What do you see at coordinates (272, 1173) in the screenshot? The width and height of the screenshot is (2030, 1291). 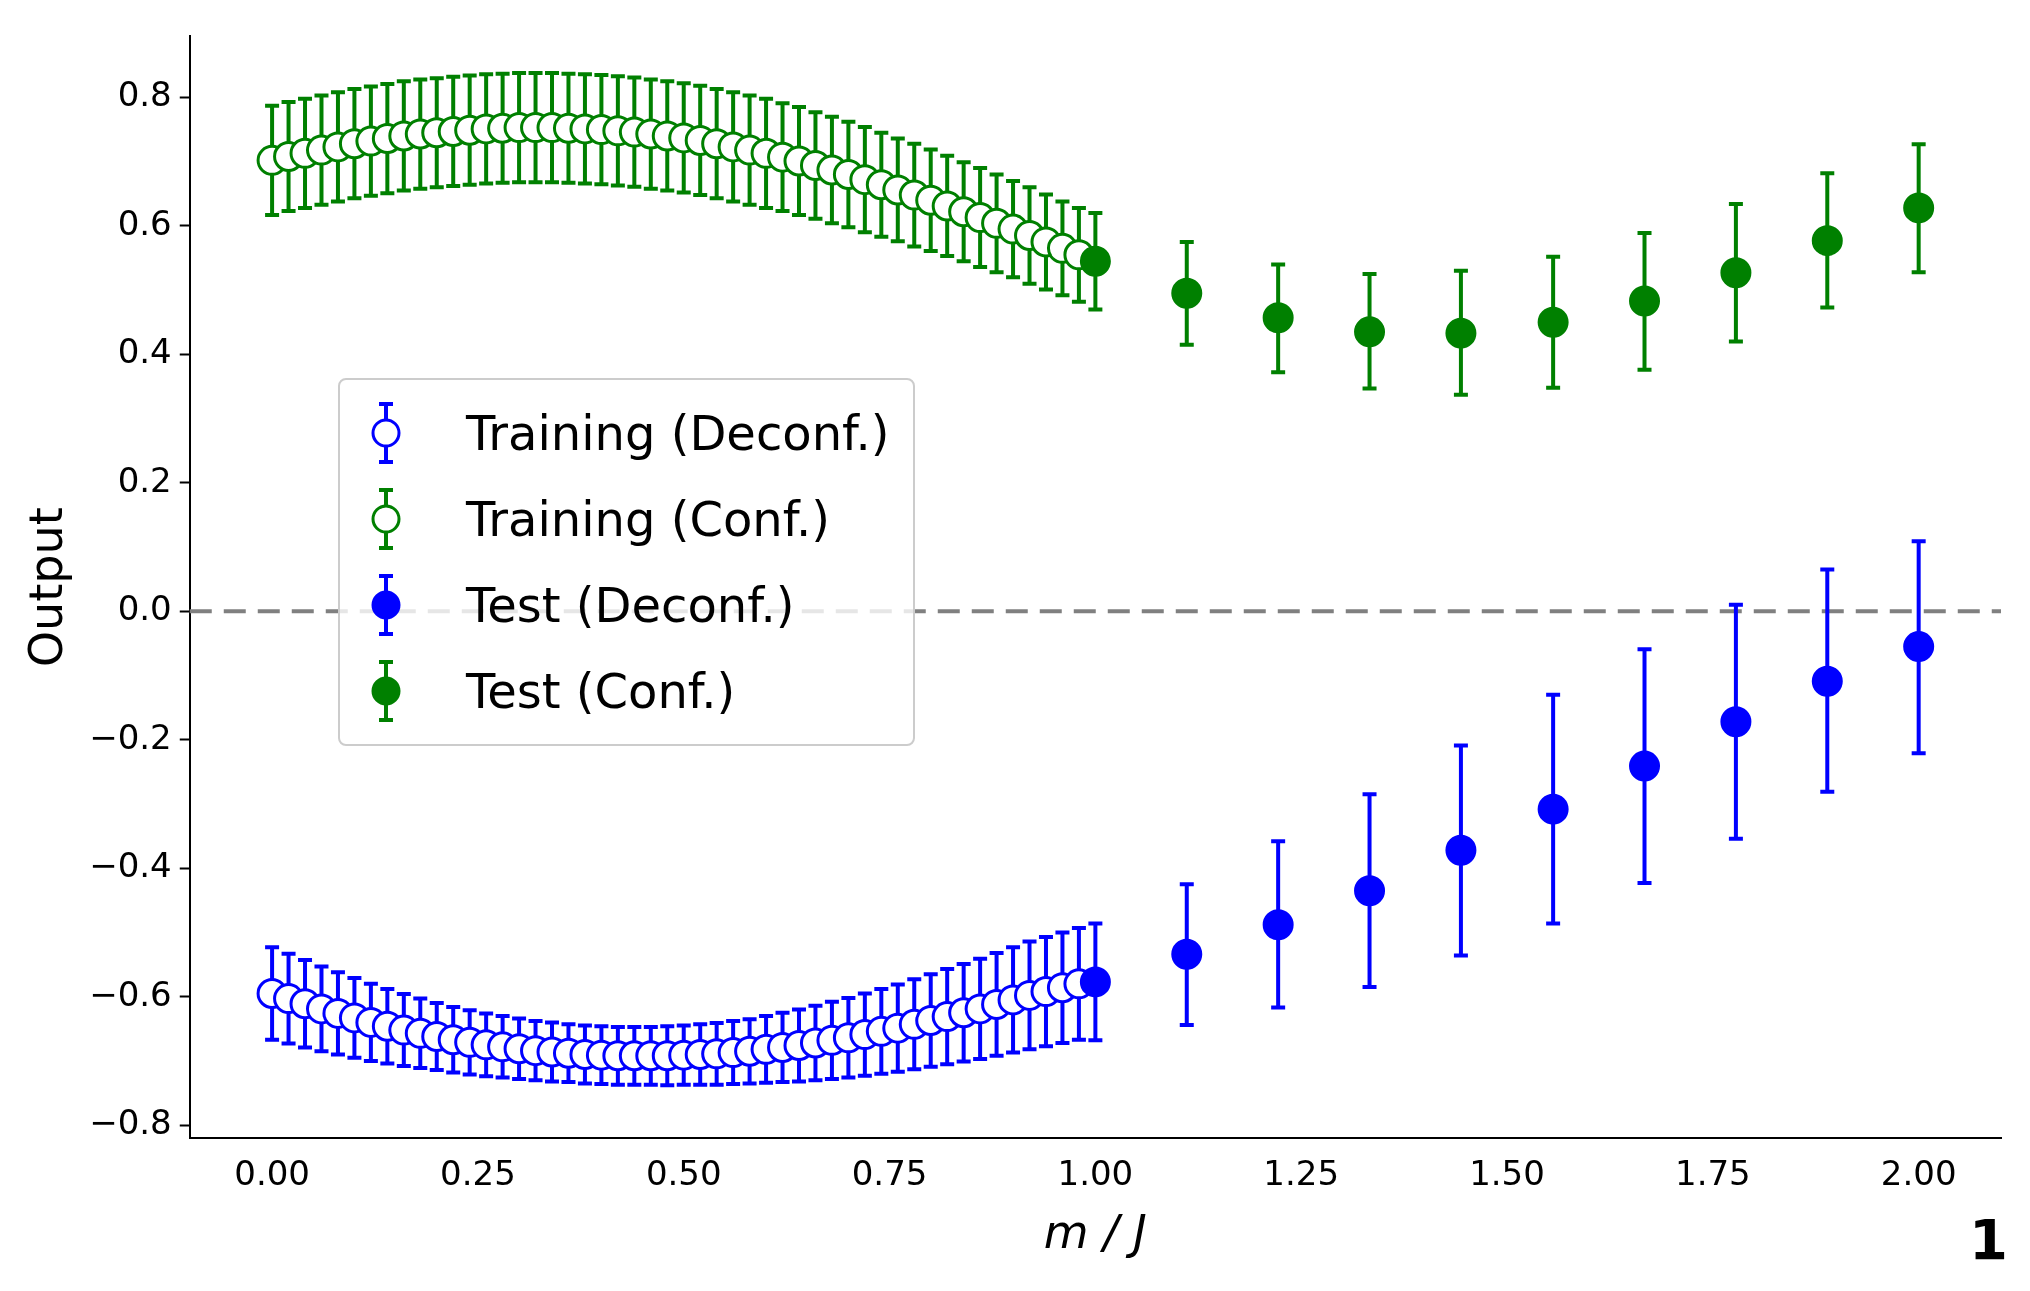 I see `x-tick-label: 0.00` at bounding box center [272, 1173].